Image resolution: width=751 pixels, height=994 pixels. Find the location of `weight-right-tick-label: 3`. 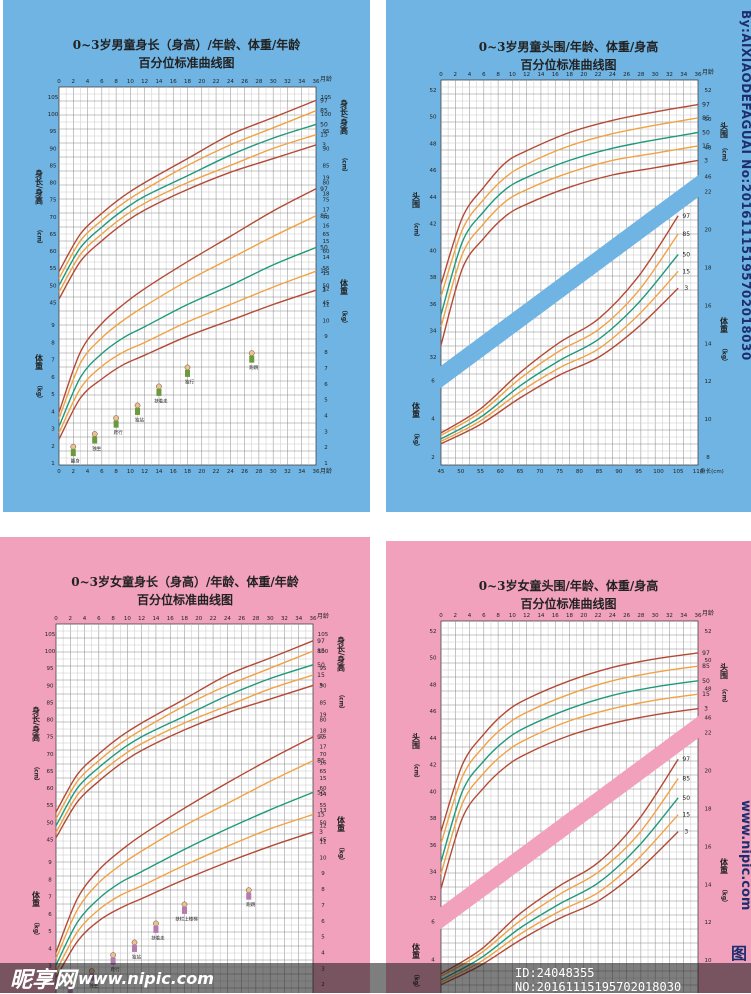

weight-right-tick-label: 3 is located at coordinates (326, 432).